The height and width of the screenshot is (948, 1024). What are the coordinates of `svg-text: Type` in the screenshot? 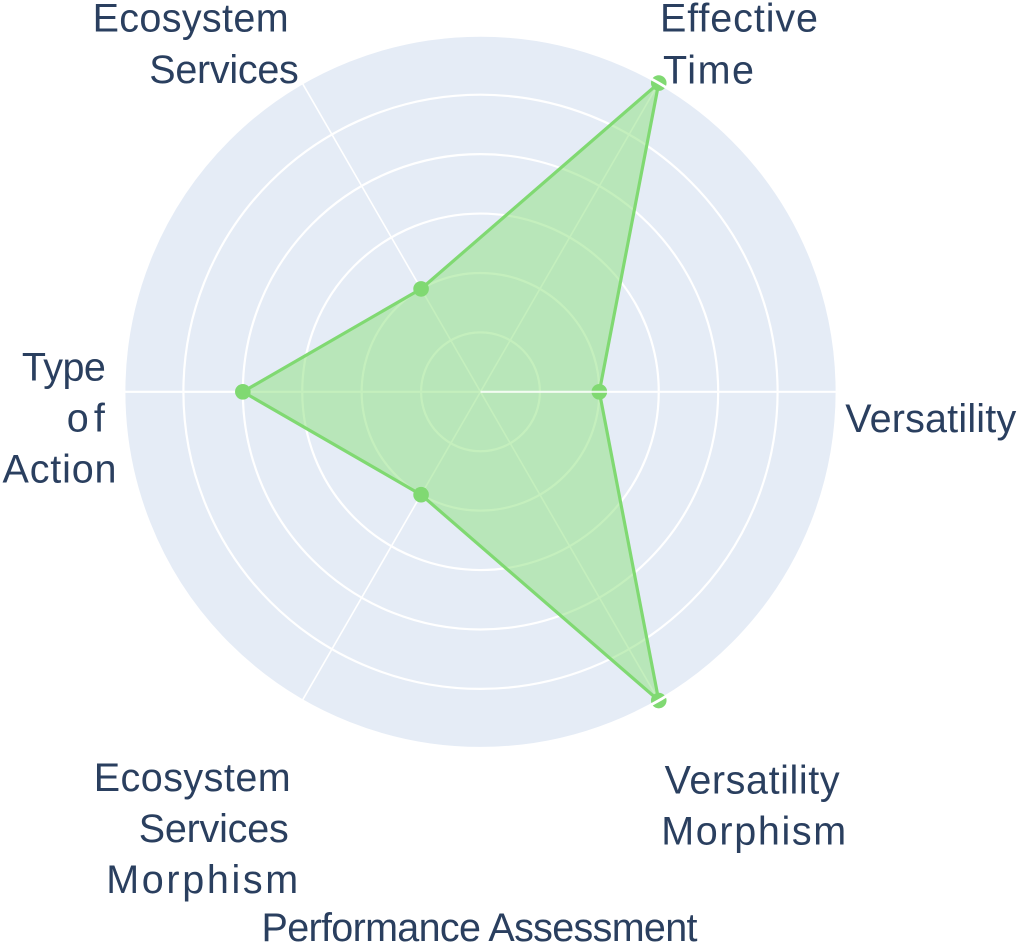 It's located at (64, 368).